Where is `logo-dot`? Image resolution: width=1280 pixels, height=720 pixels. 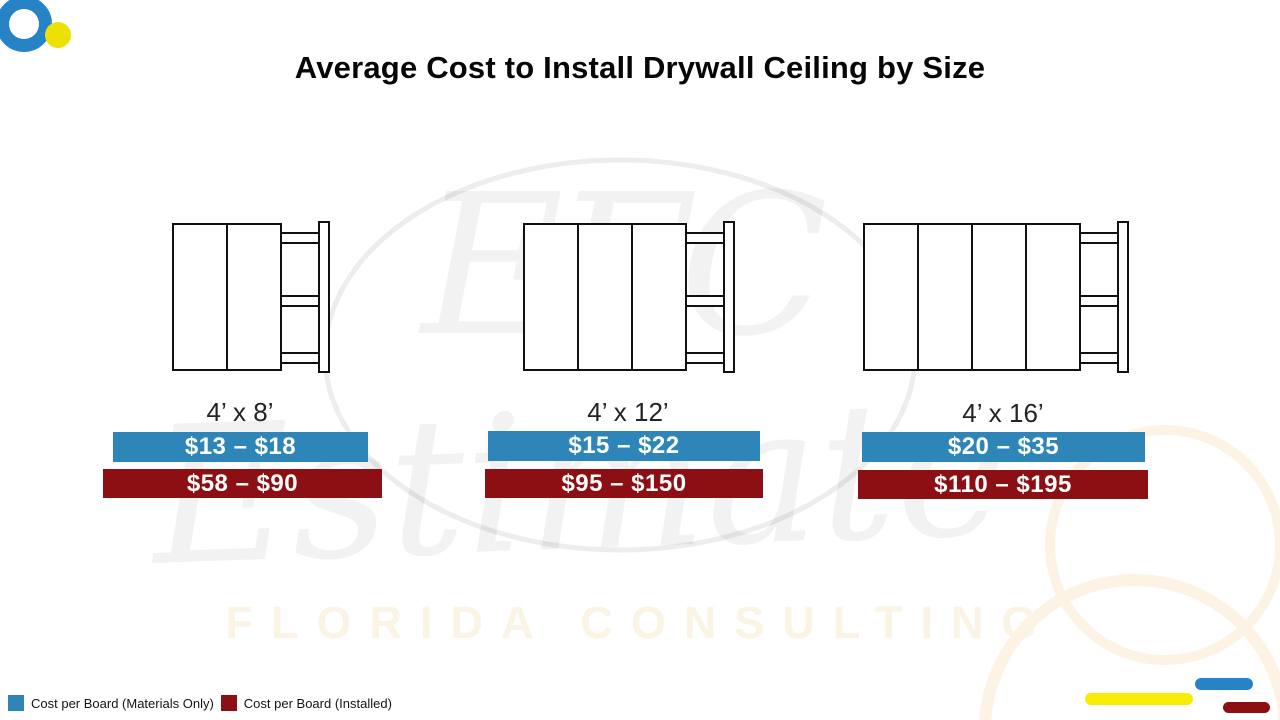
logo-dot is located at coordinates (58, 35).